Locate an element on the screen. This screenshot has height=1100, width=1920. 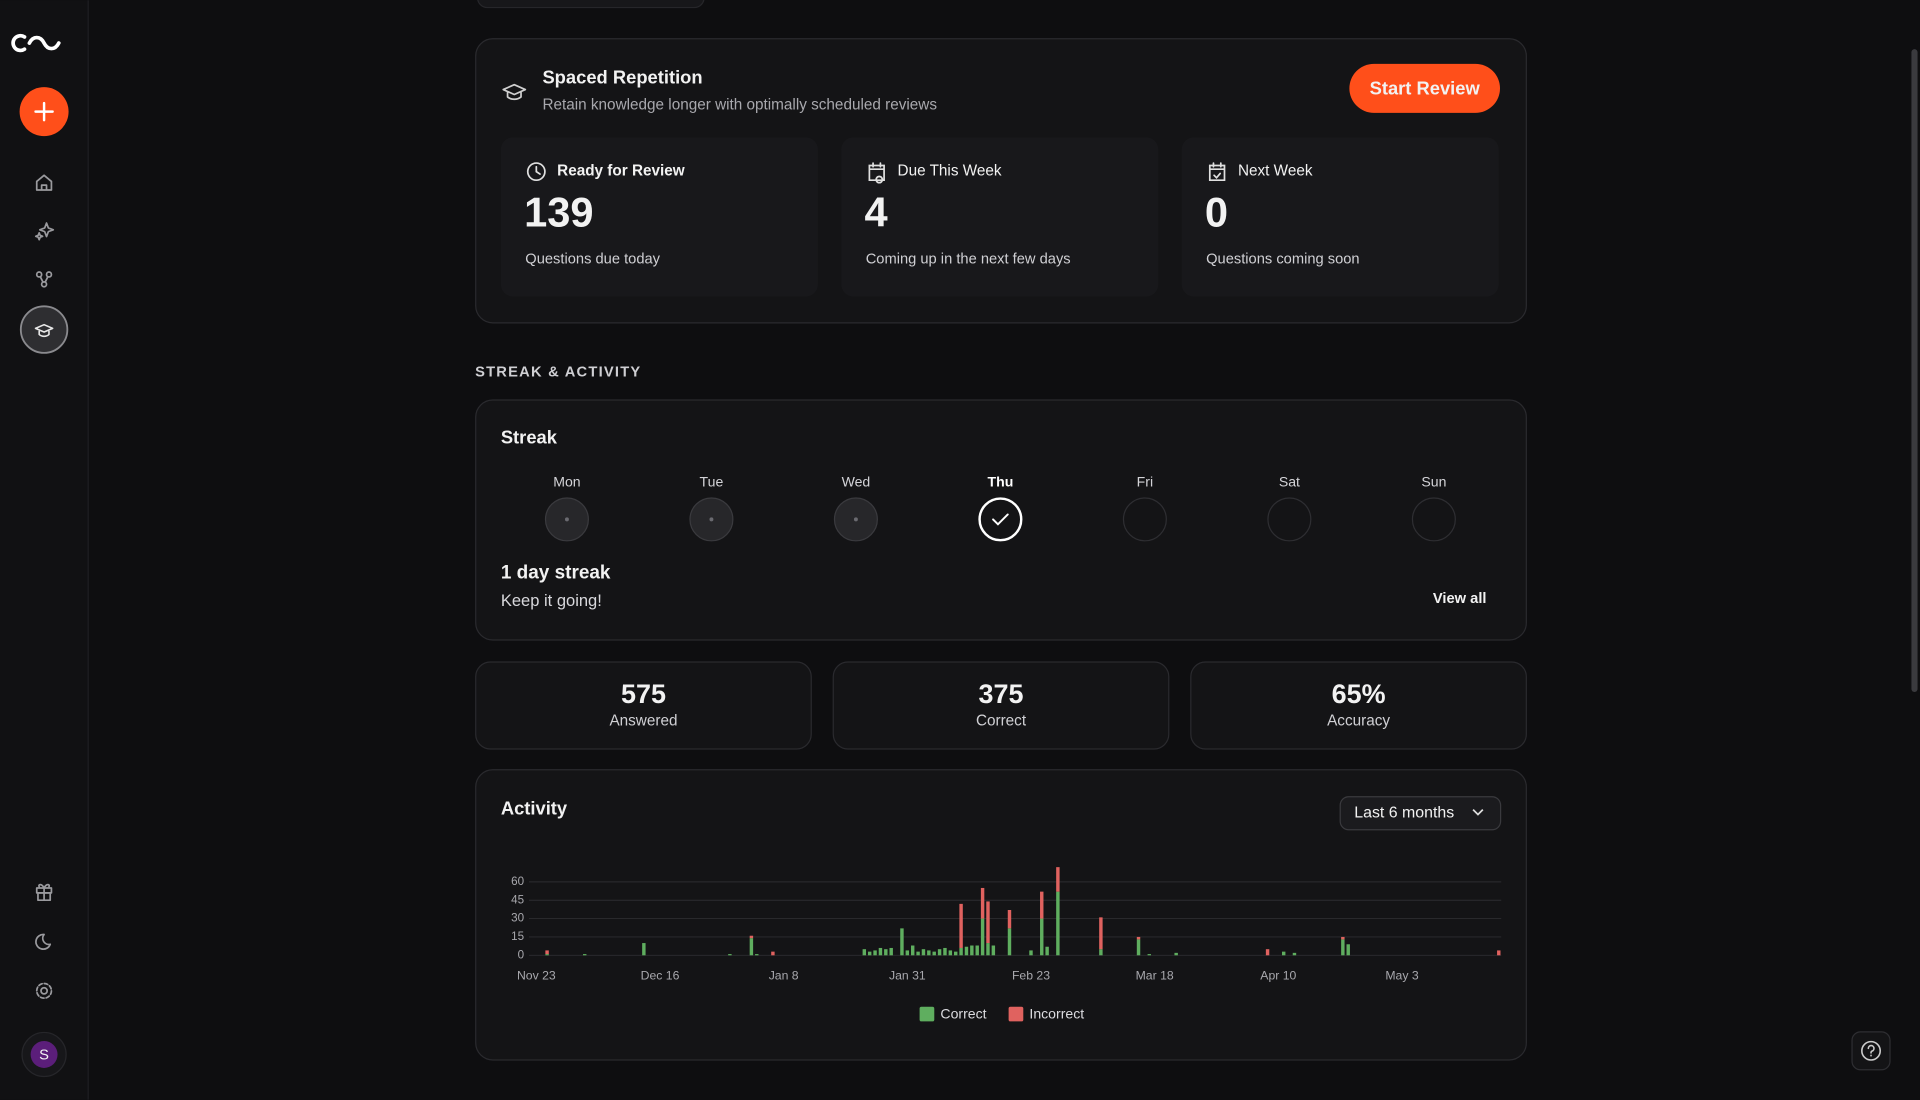
legend-label: Incorrect is located at coordinates (1056, 1013).